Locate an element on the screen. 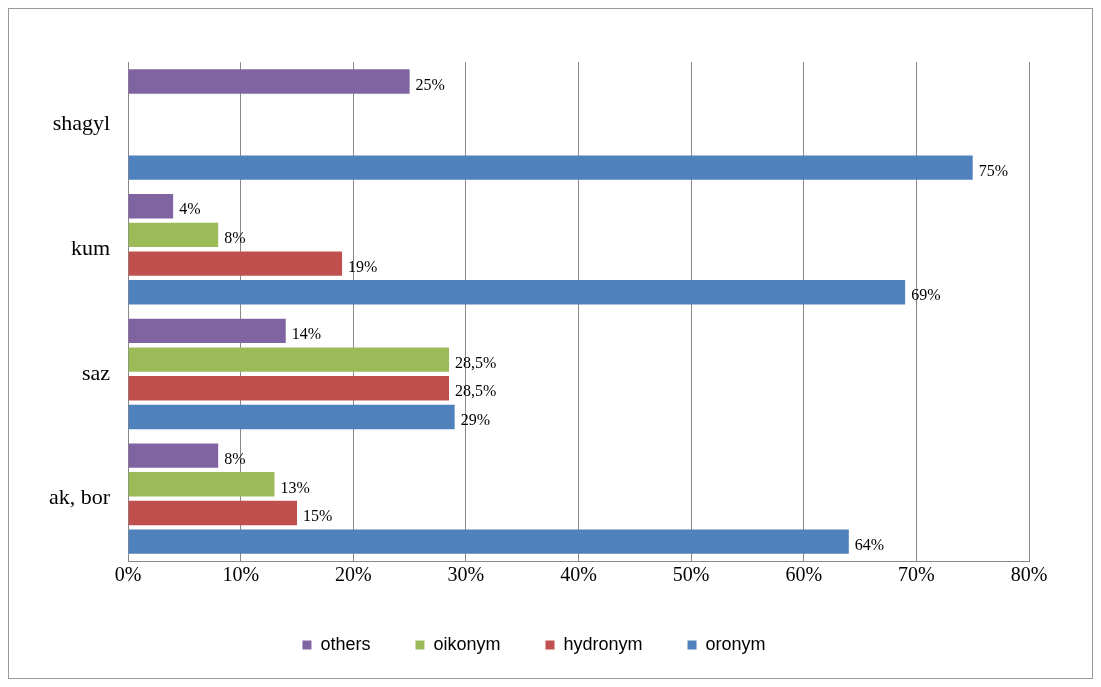 This screenshot has height=687, width=1101. data-label: 19% is located at coordinates (363, 266).